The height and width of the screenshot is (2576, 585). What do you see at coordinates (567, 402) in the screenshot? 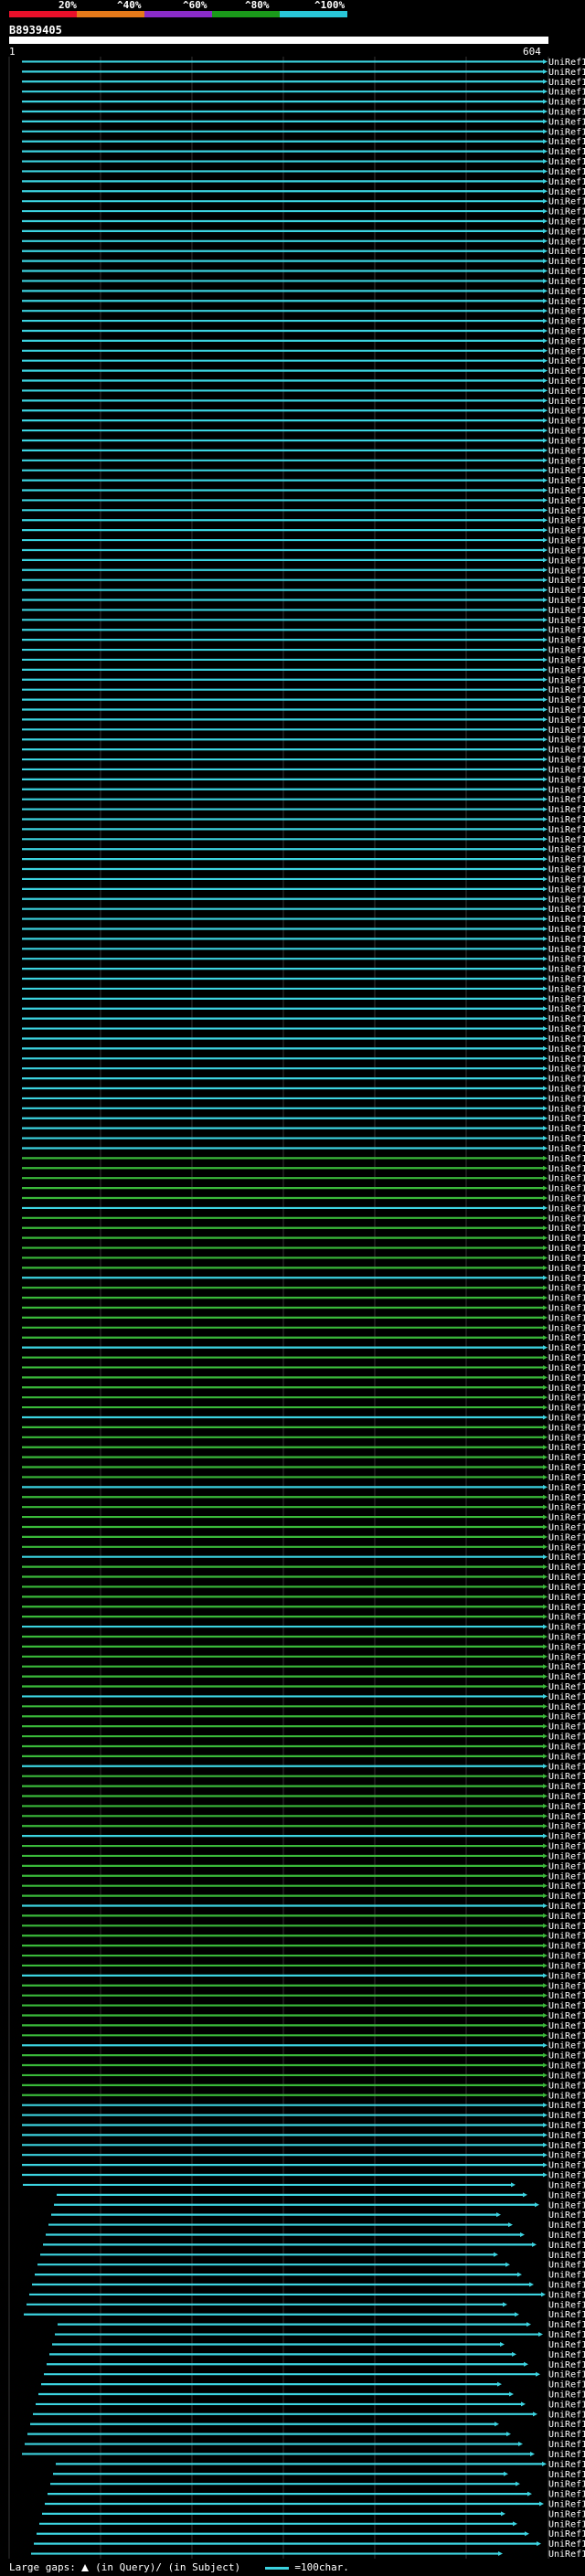
I see `hit-label: UniRef100_P02179` at bounding box center [567, 402].